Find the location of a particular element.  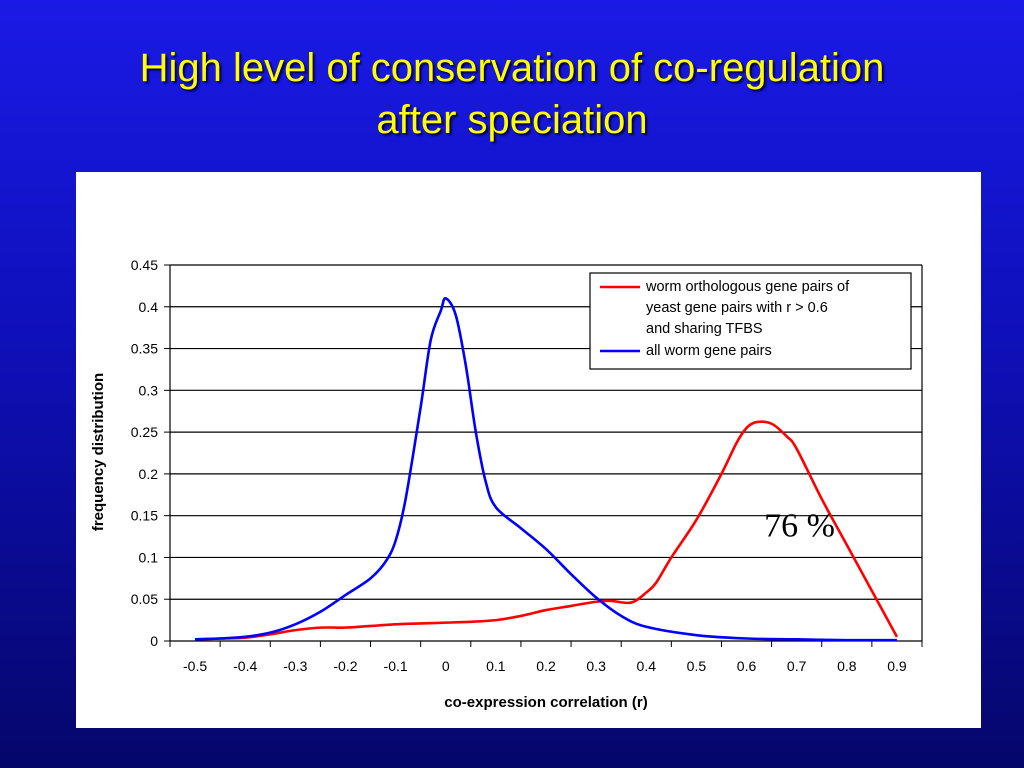

y-tick-label-1: 0.05 is located at coordinates (144, 599).